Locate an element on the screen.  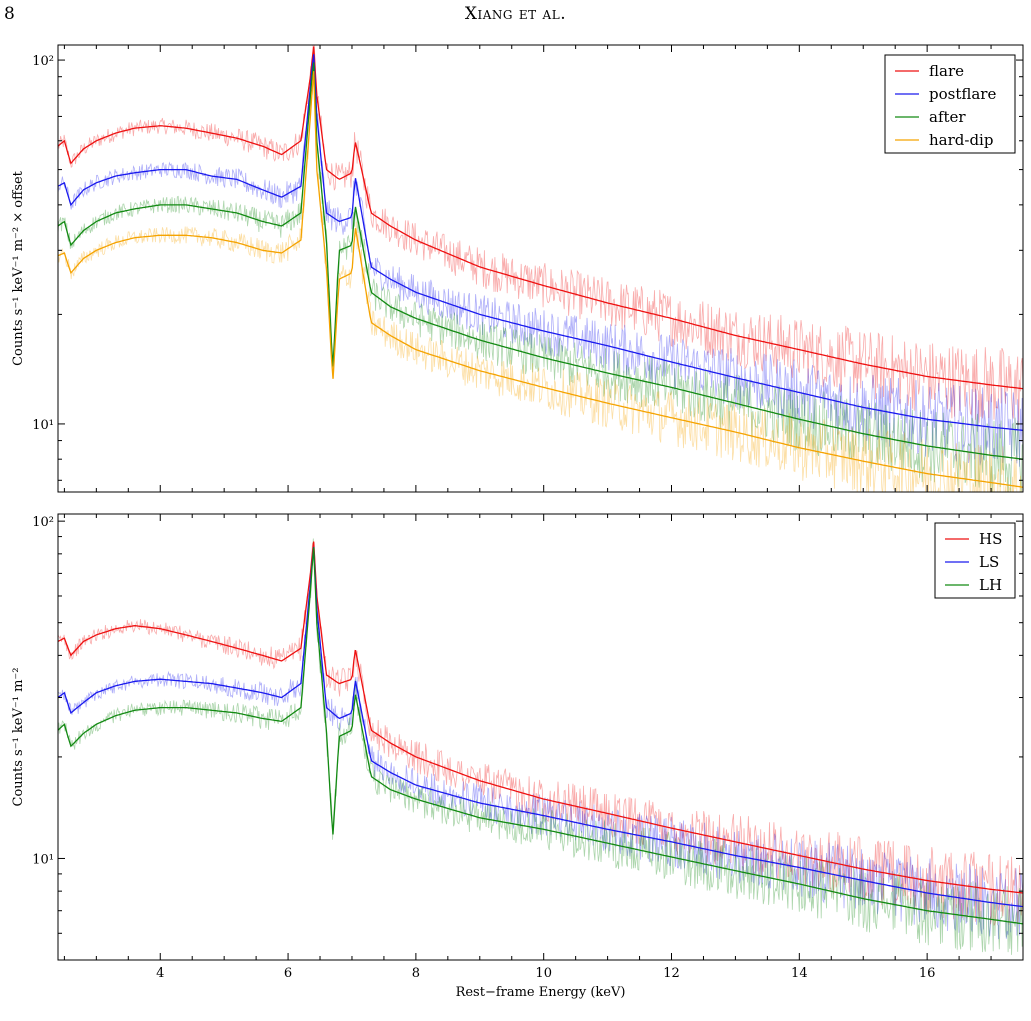
legend-entry-HS: HS is located at coordinates (990, 539).